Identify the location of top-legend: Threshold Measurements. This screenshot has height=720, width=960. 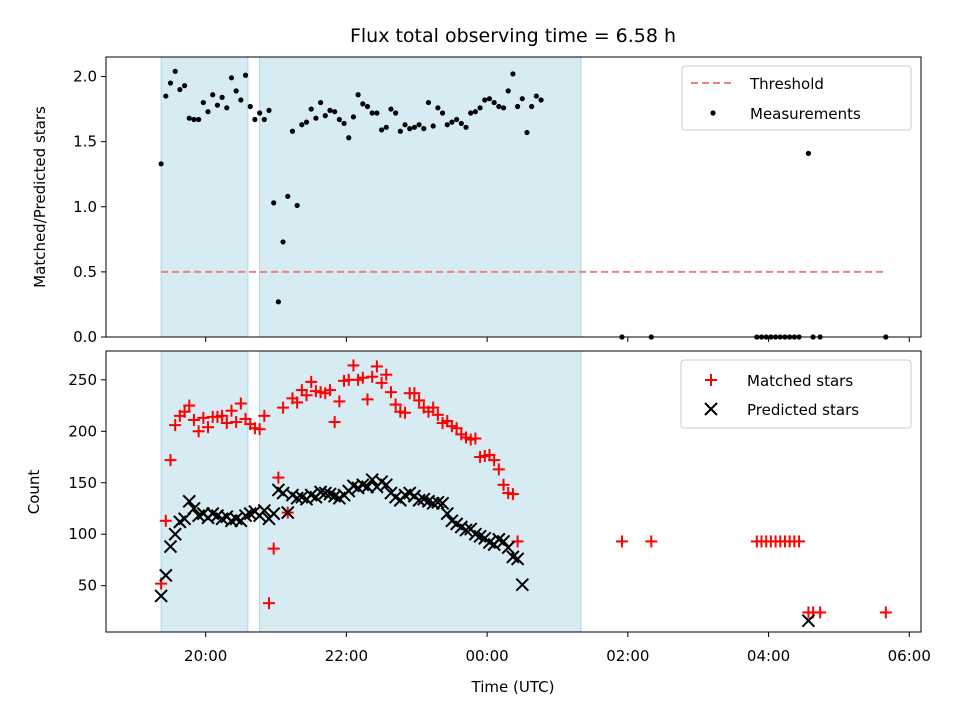
(796, 98).